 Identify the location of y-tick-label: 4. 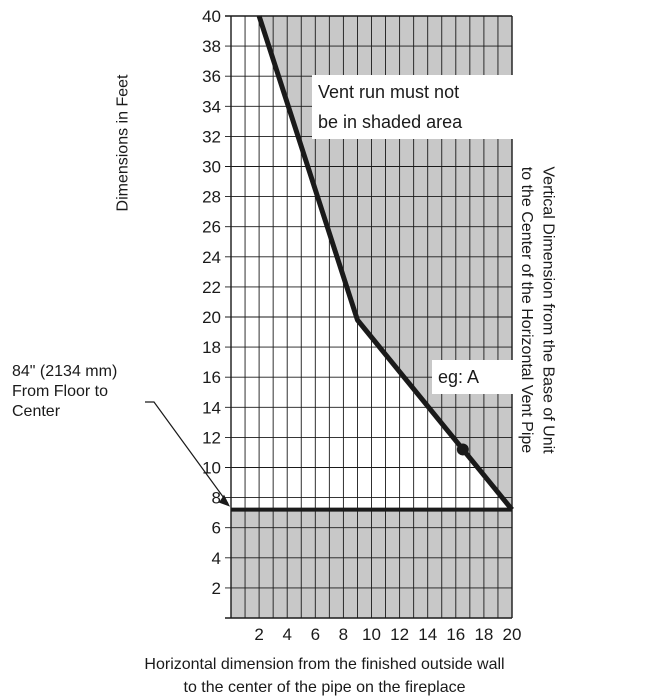
(216, 558).